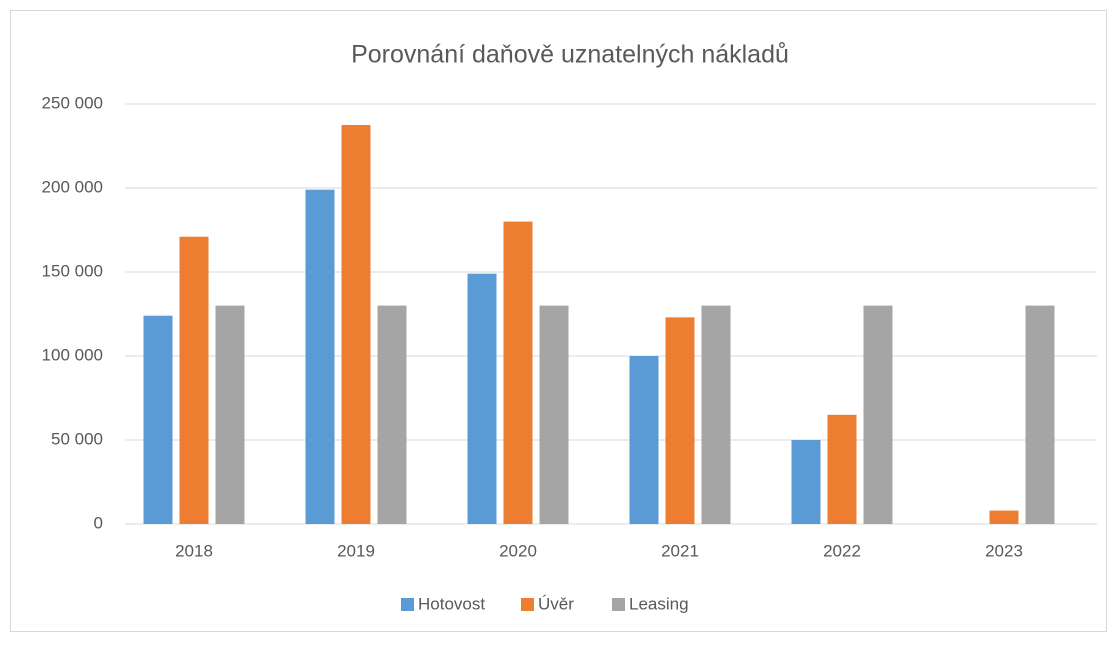  Describe the element at coordinates (356, 550) in the screenshot. I see `x-tick-label: 2019` at that location.